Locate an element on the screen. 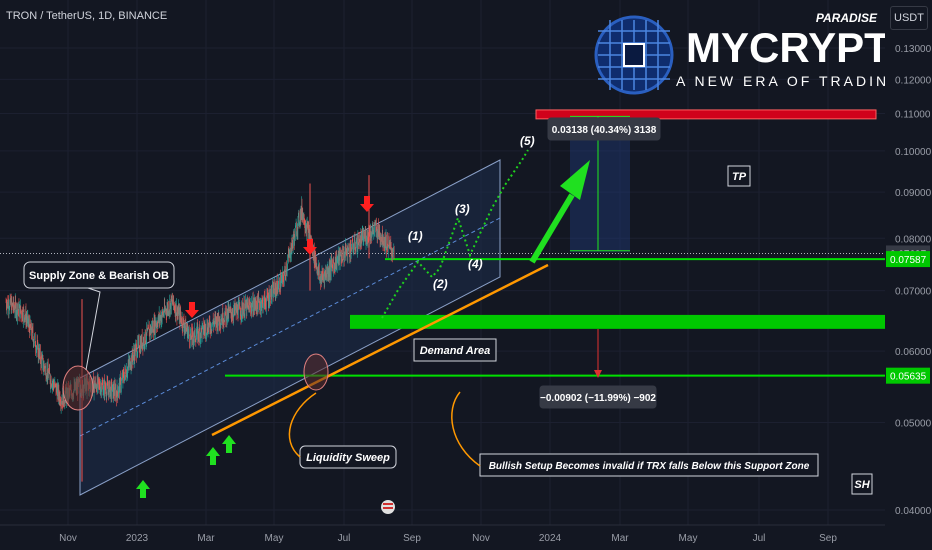  wave-label: (1) is located at coordinates (415, 236).